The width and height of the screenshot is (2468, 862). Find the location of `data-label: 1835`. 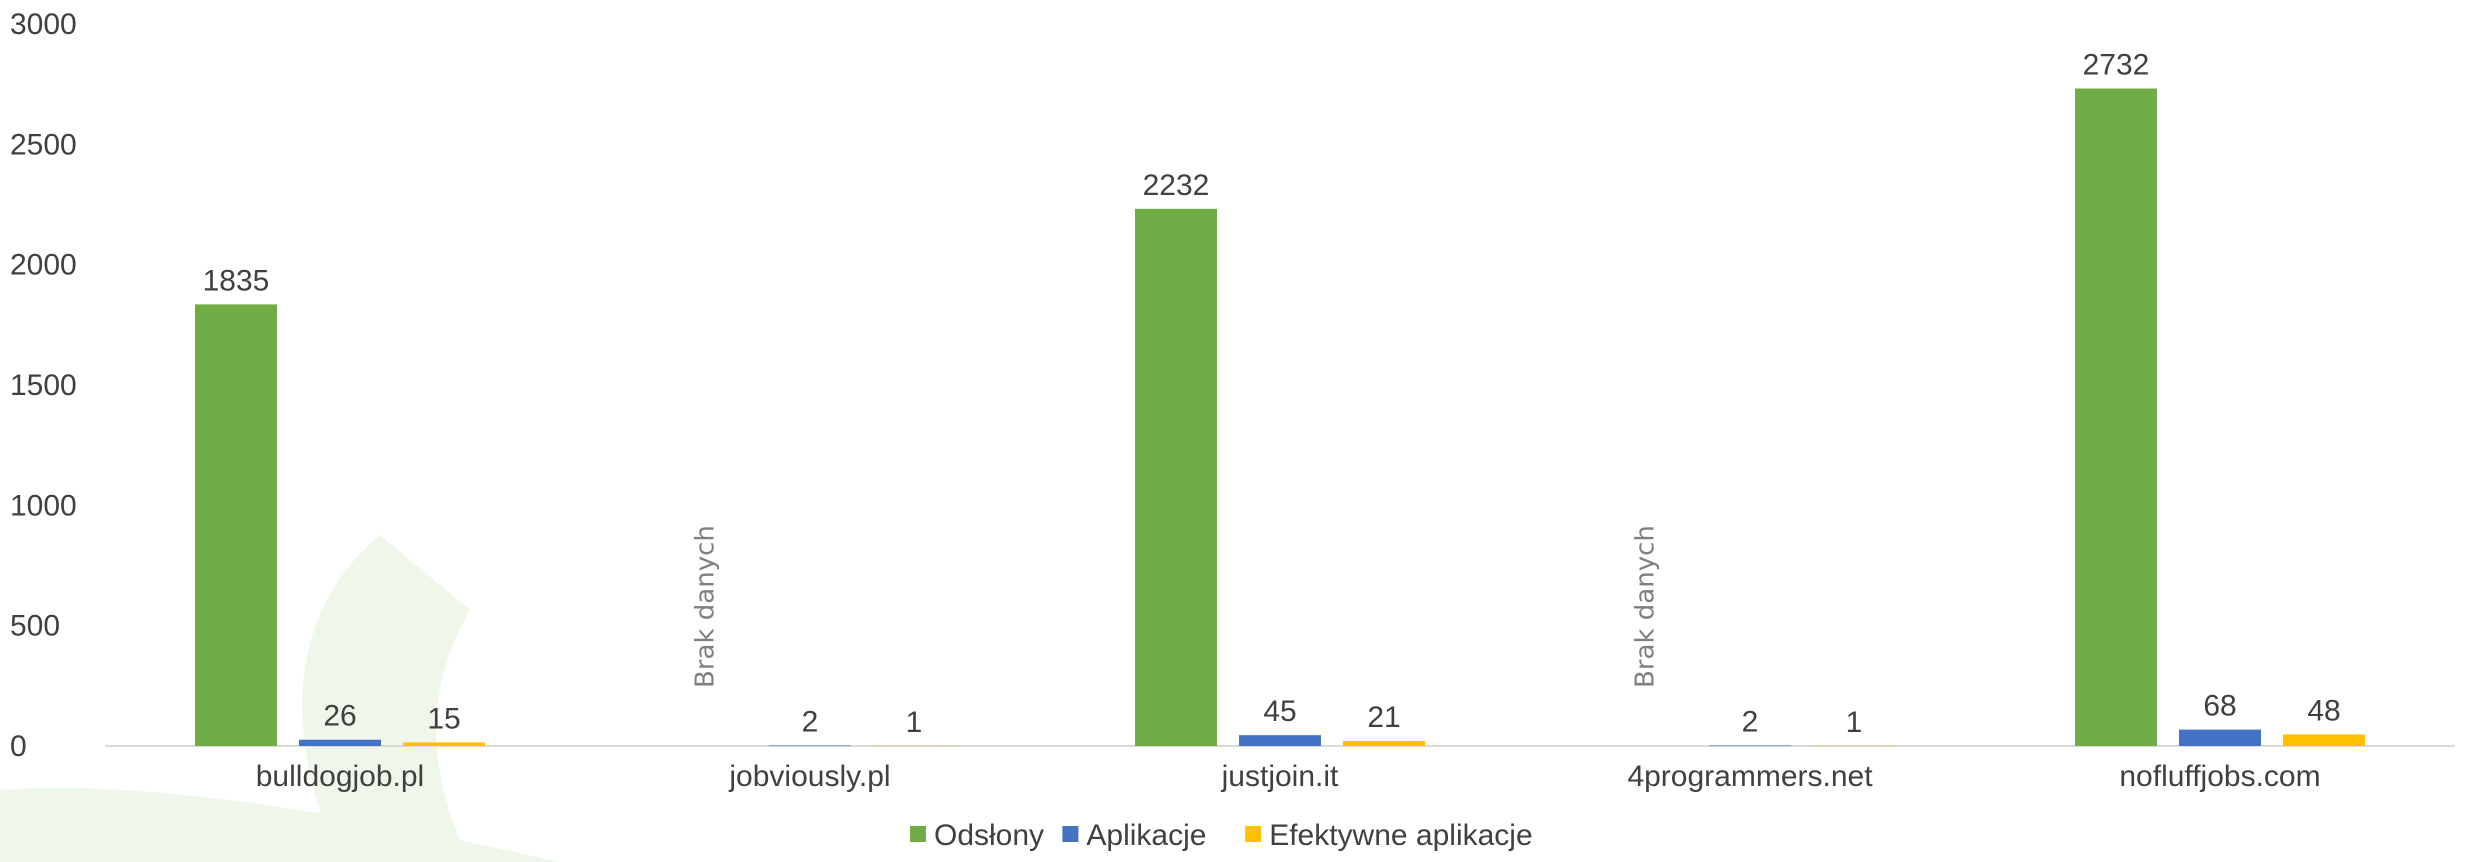

data-label: 1835 is located at coordinates (236, 280).